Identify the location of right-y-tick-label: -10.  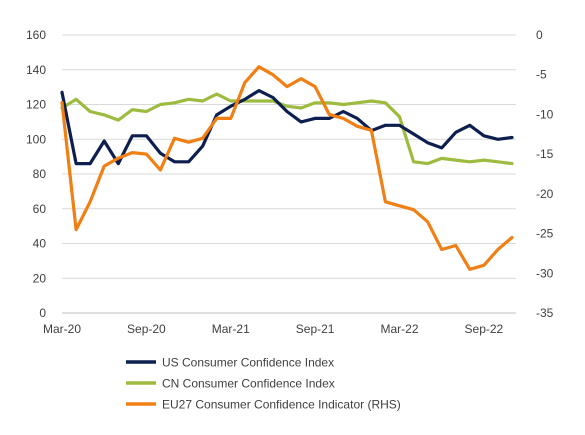
(545, 114).